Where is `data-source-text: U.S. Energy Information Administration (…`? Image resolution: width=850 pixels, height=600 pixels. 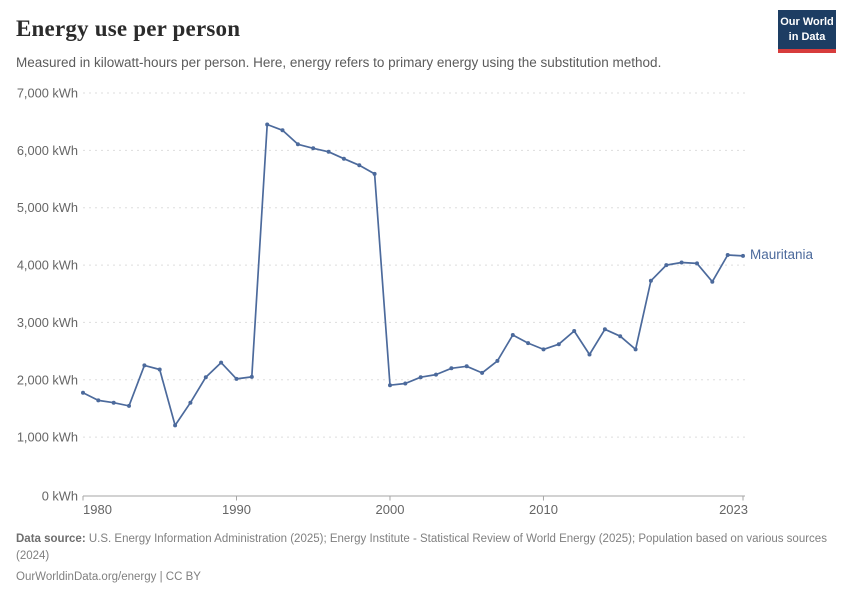
data-source-text: U.S. Energy Information Administration (… is located at coordinates (421, 547).